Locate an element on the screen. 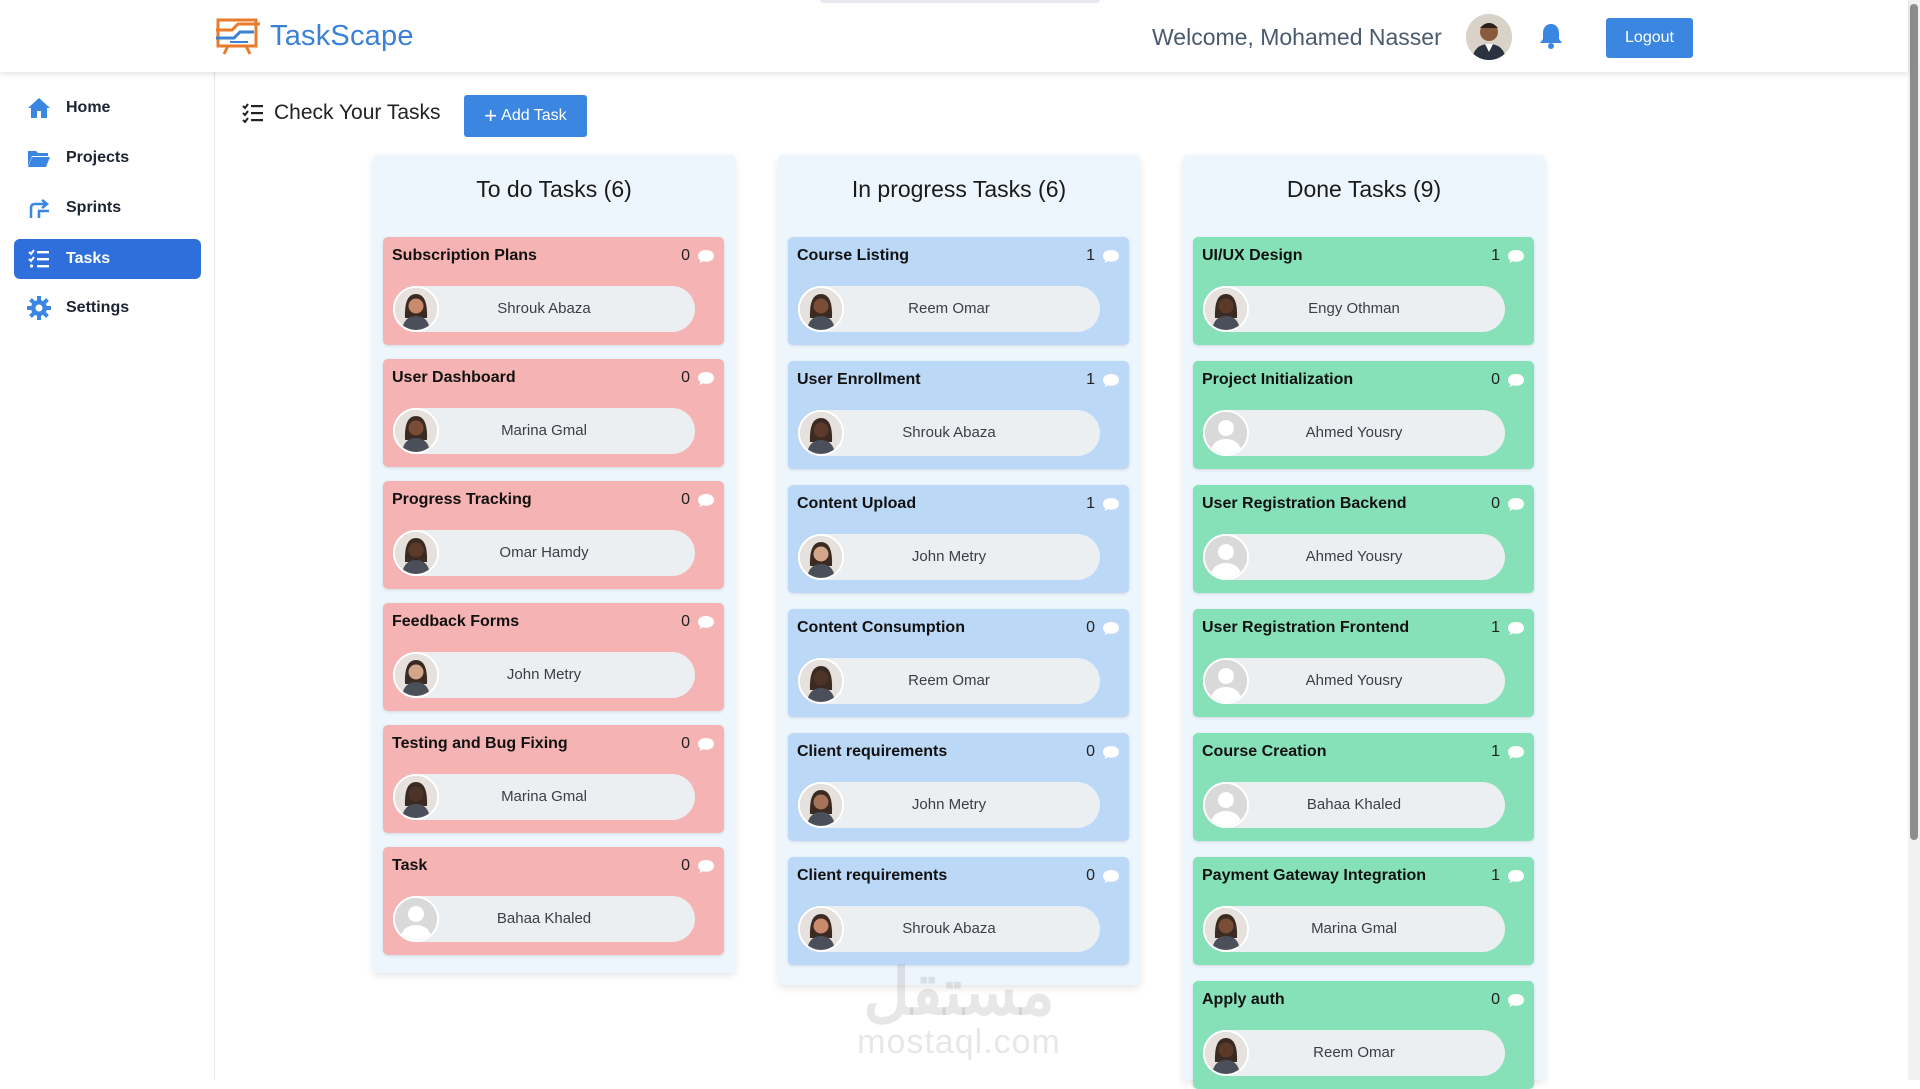  task-card: Client requirements 0 John Metry is located at coordinates (958, 787).